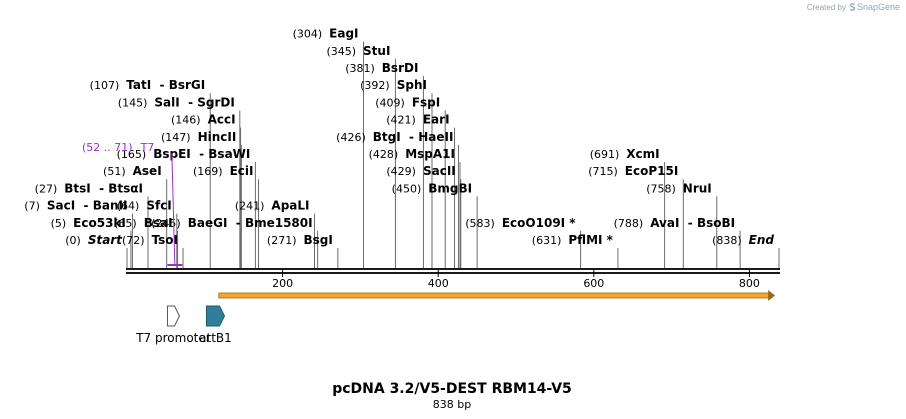 The width and height of the screenshot is (906, 419). I want to click on enzyme-name: BtsI - BtsαI, so click(103, 188).